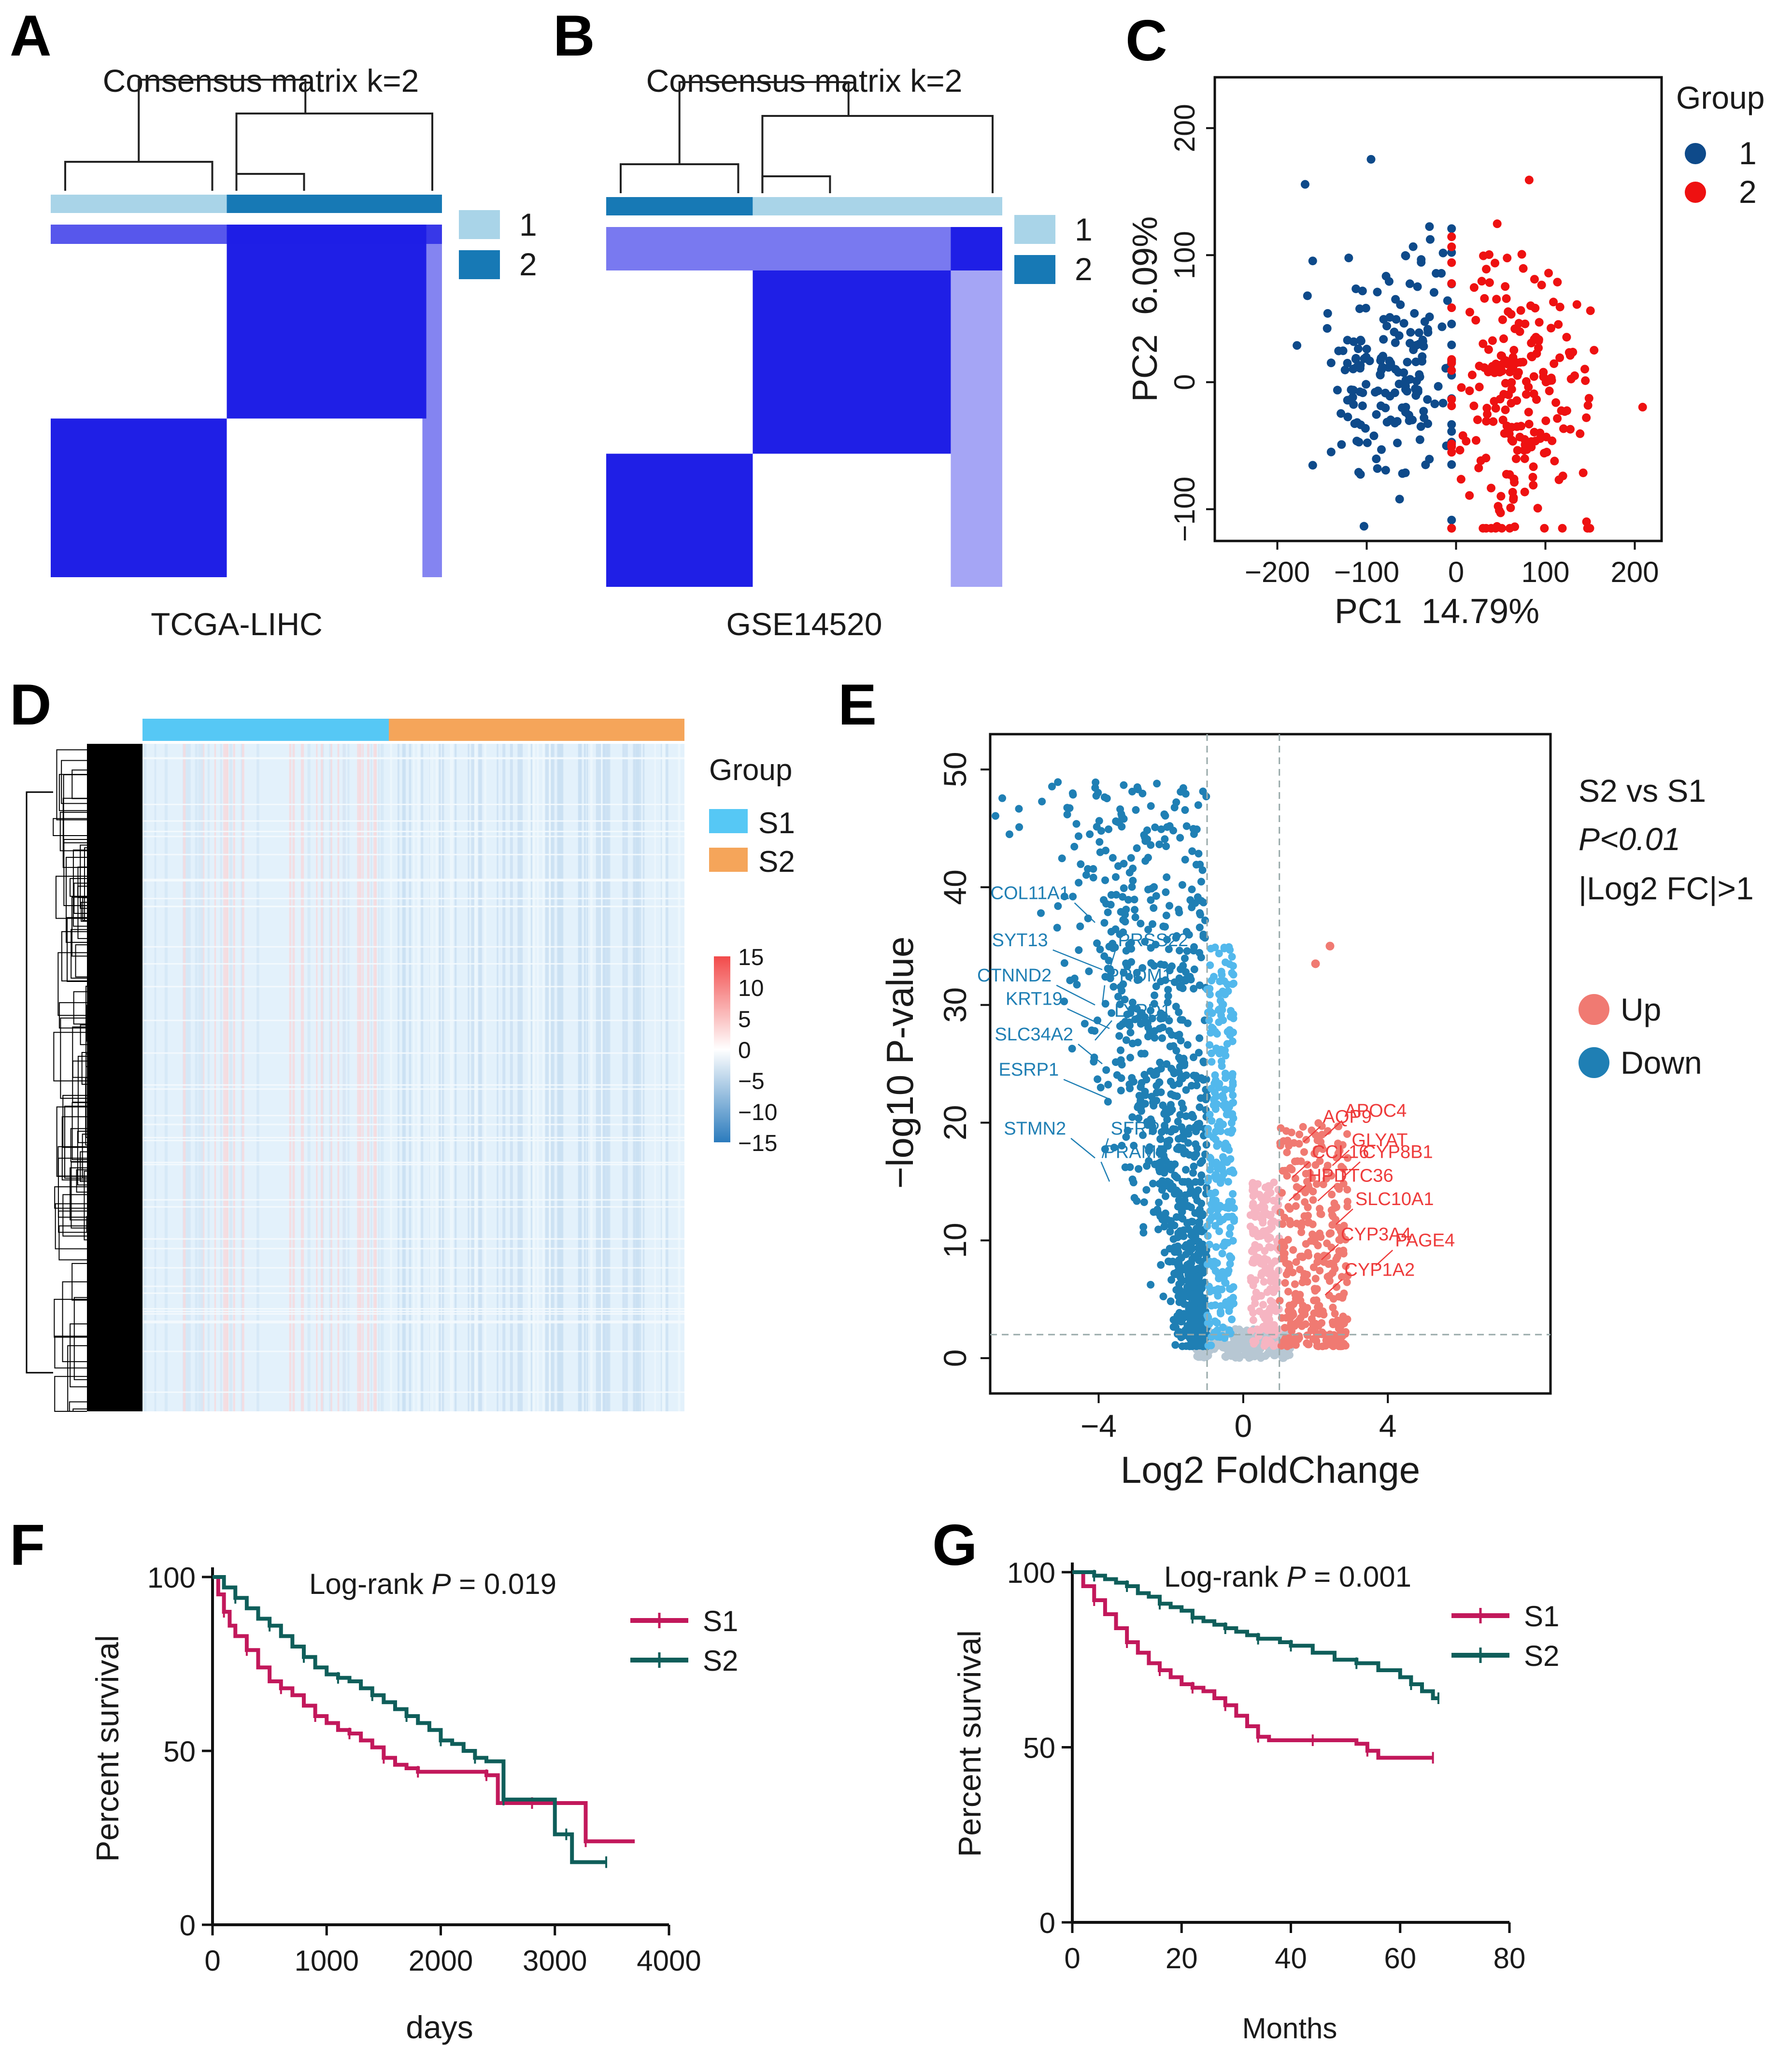  I want to click on panel-d-legend-s1-swatch, so click(728, 821).